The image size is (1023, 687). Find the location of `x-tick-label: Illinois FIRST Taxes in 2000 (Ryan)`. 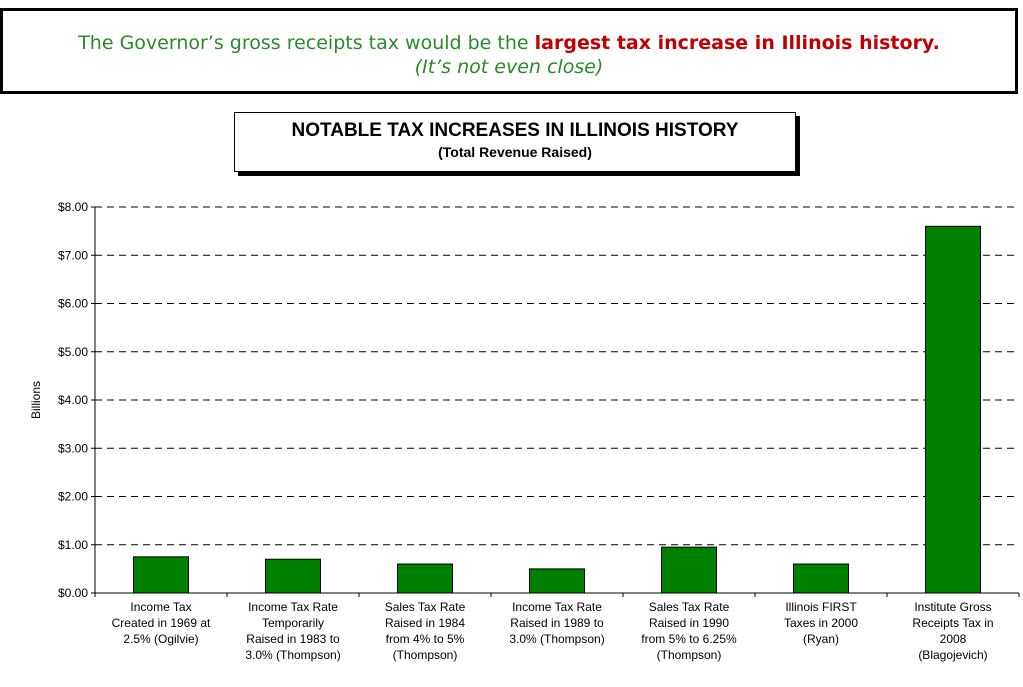

x-tick-label: Illinois FIRST Taxes in 2000 (Ryan) is located at coordinates (821, 623).